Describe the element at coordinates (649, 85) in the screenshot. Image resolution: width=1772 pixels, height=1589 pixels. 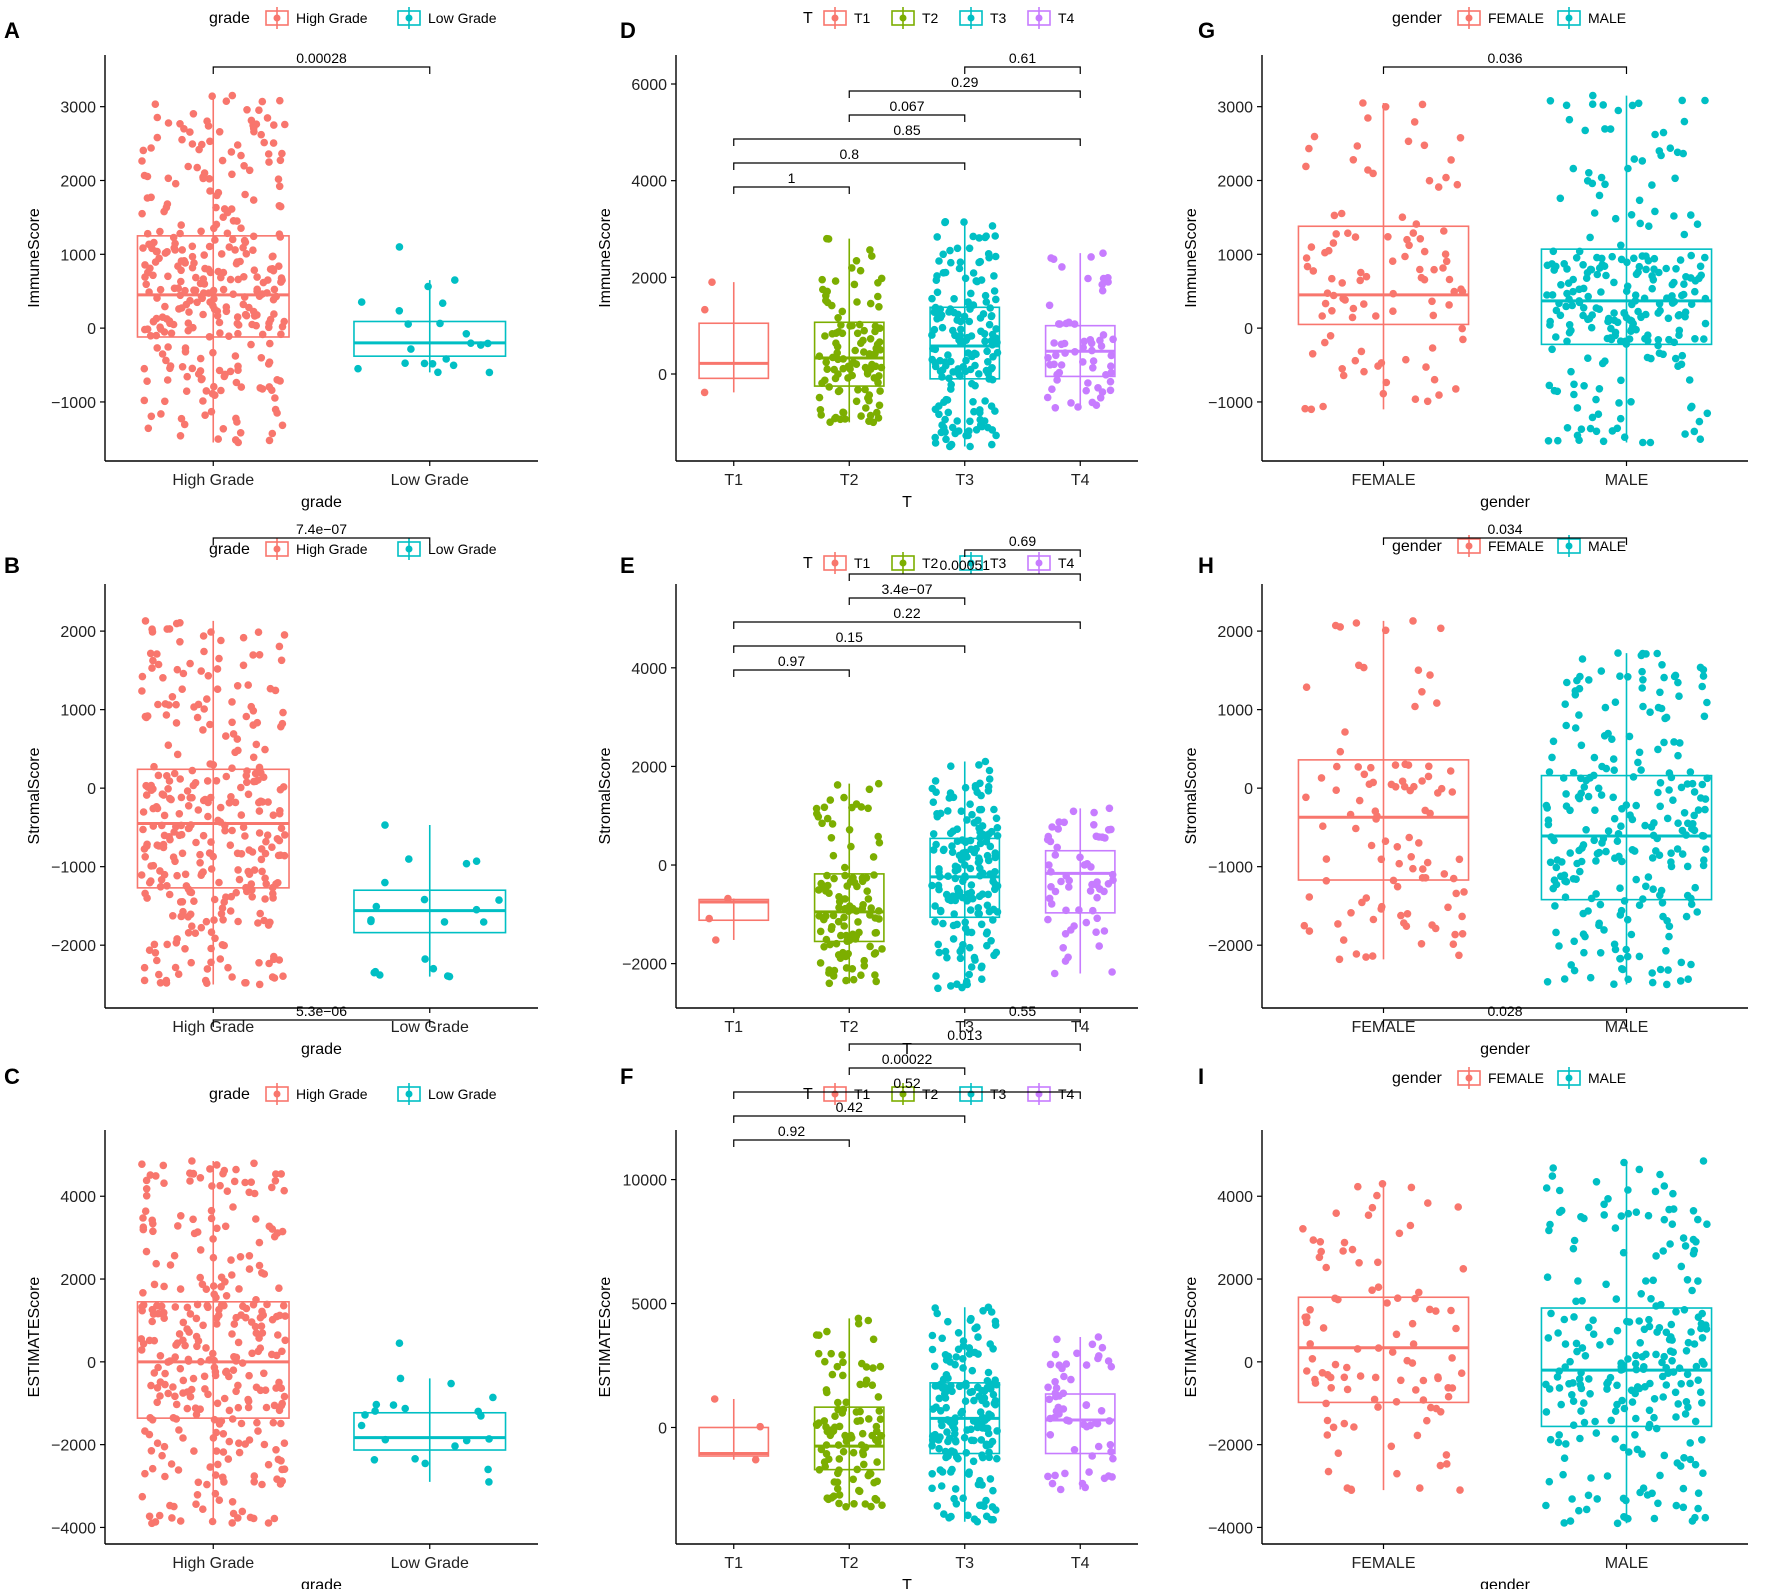
I see `y-tick-label: 6000` at that location.